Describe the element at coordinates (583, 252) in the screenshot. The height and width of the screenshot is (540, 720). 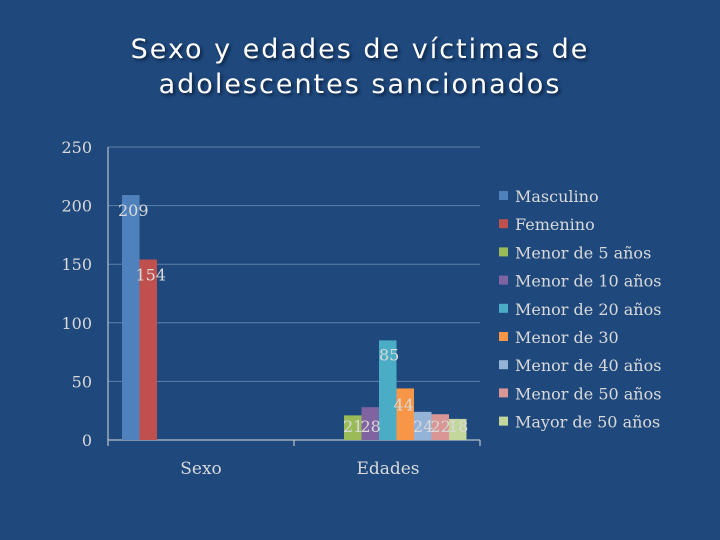
I see `legend-label: Menor de 5 años` at that location.